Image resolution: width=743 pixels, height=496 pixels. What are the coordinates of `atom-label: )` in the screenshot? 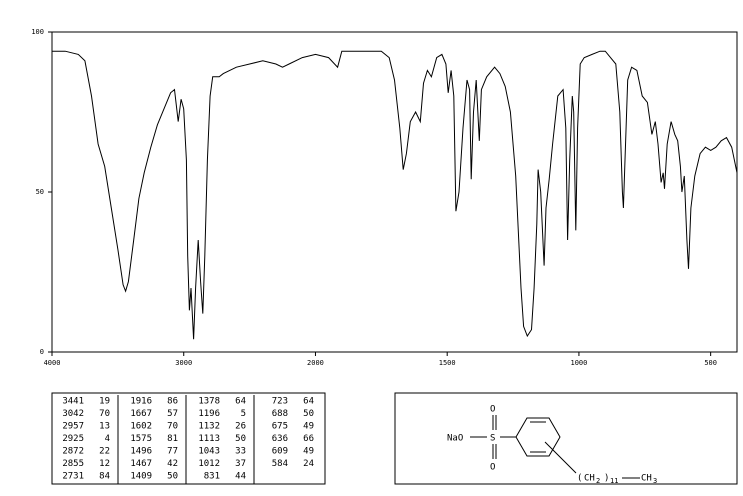 It's located at (606, 479).